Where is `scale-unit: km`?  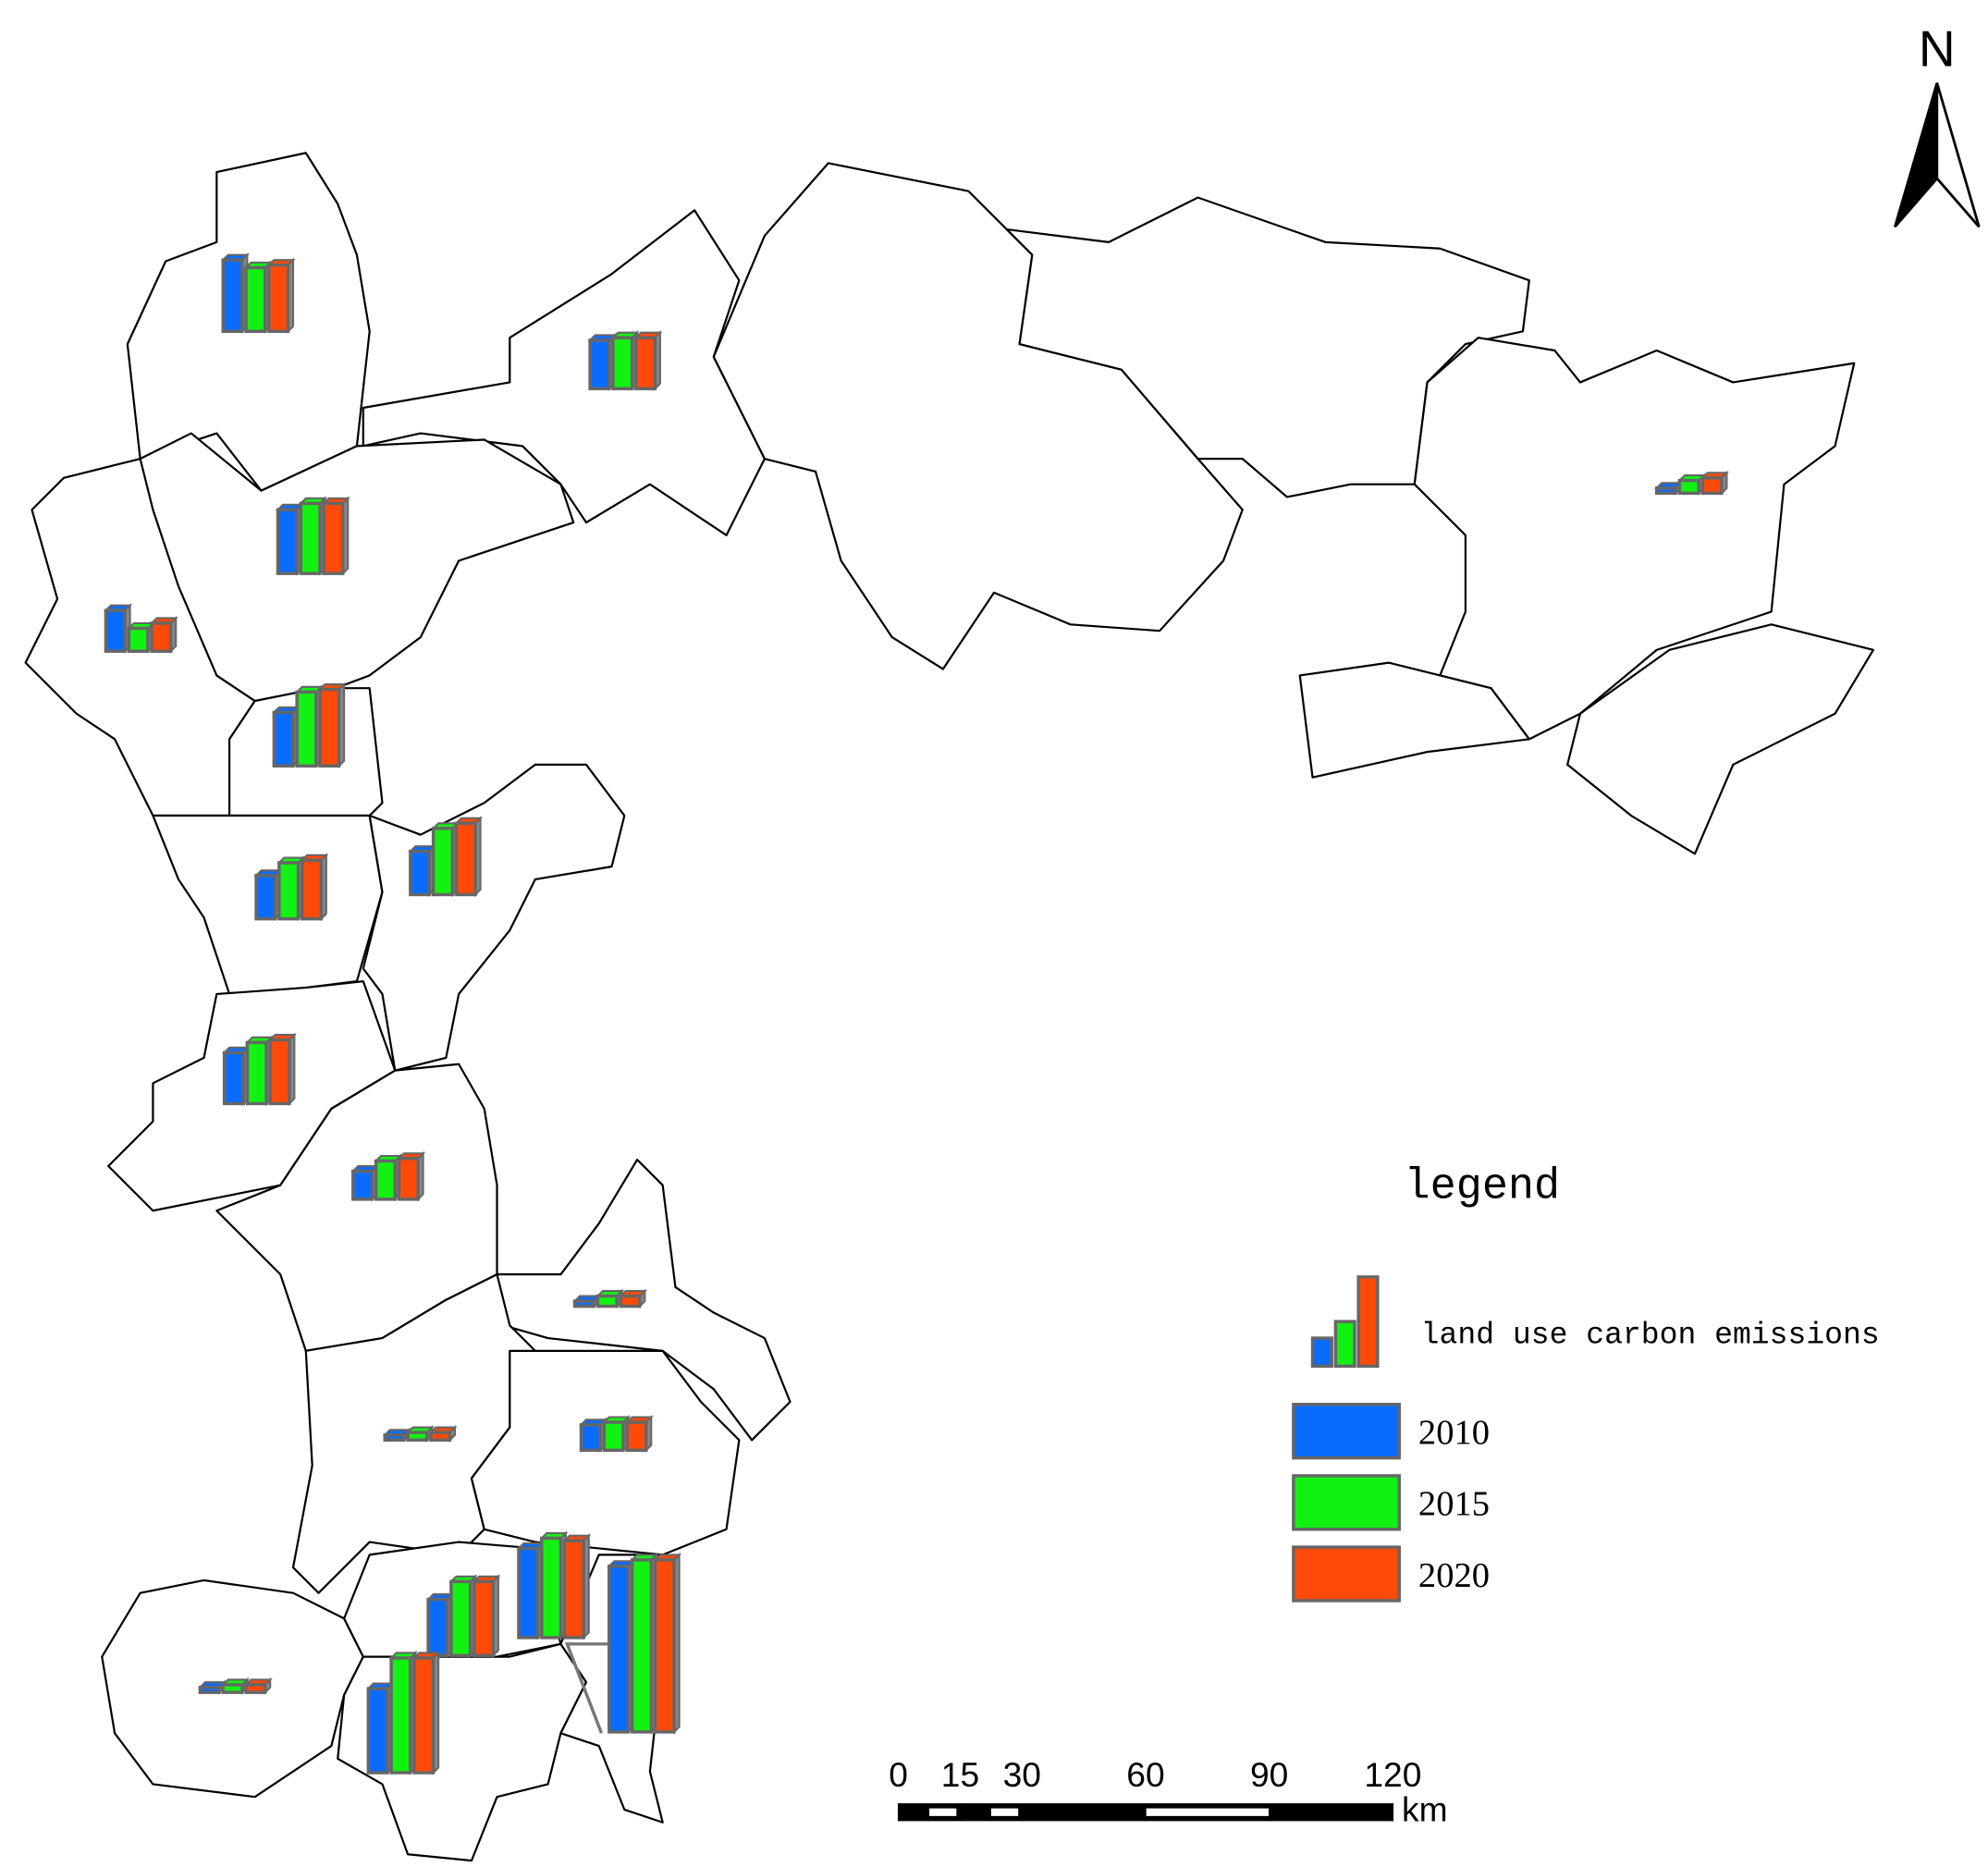
scale-unit: km is located at coordinates (1425, 1809).